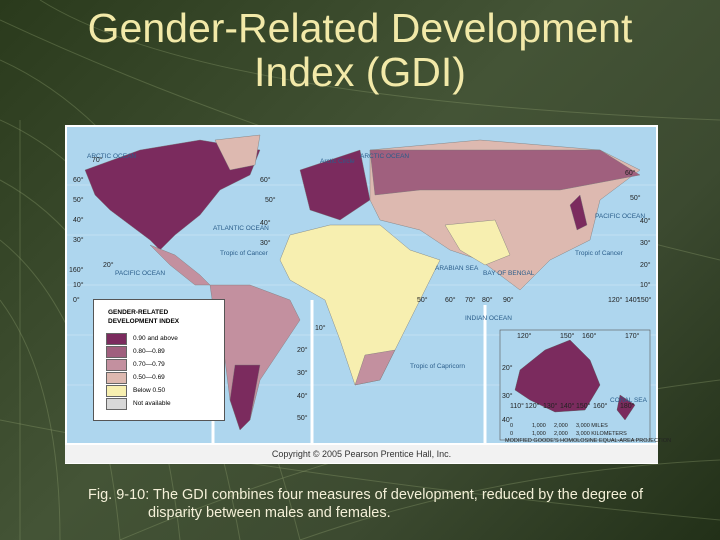 The height and width of the screenshot is (540, 720). I want to click on legend-item: 0.80—0.89, so click(165, 351).